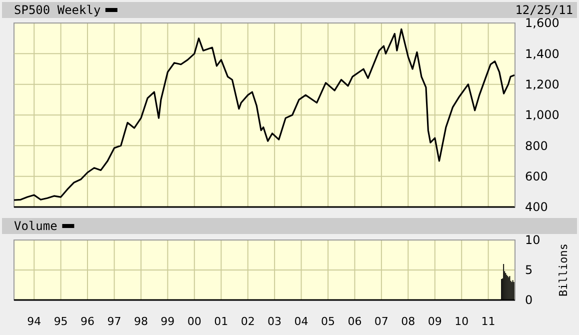 This screenshot has width=579, height=335. What do you see at coordinates (247, 321) in the screenshot?
I see `x-tick-label: 02` at bounding box center [247, 321].